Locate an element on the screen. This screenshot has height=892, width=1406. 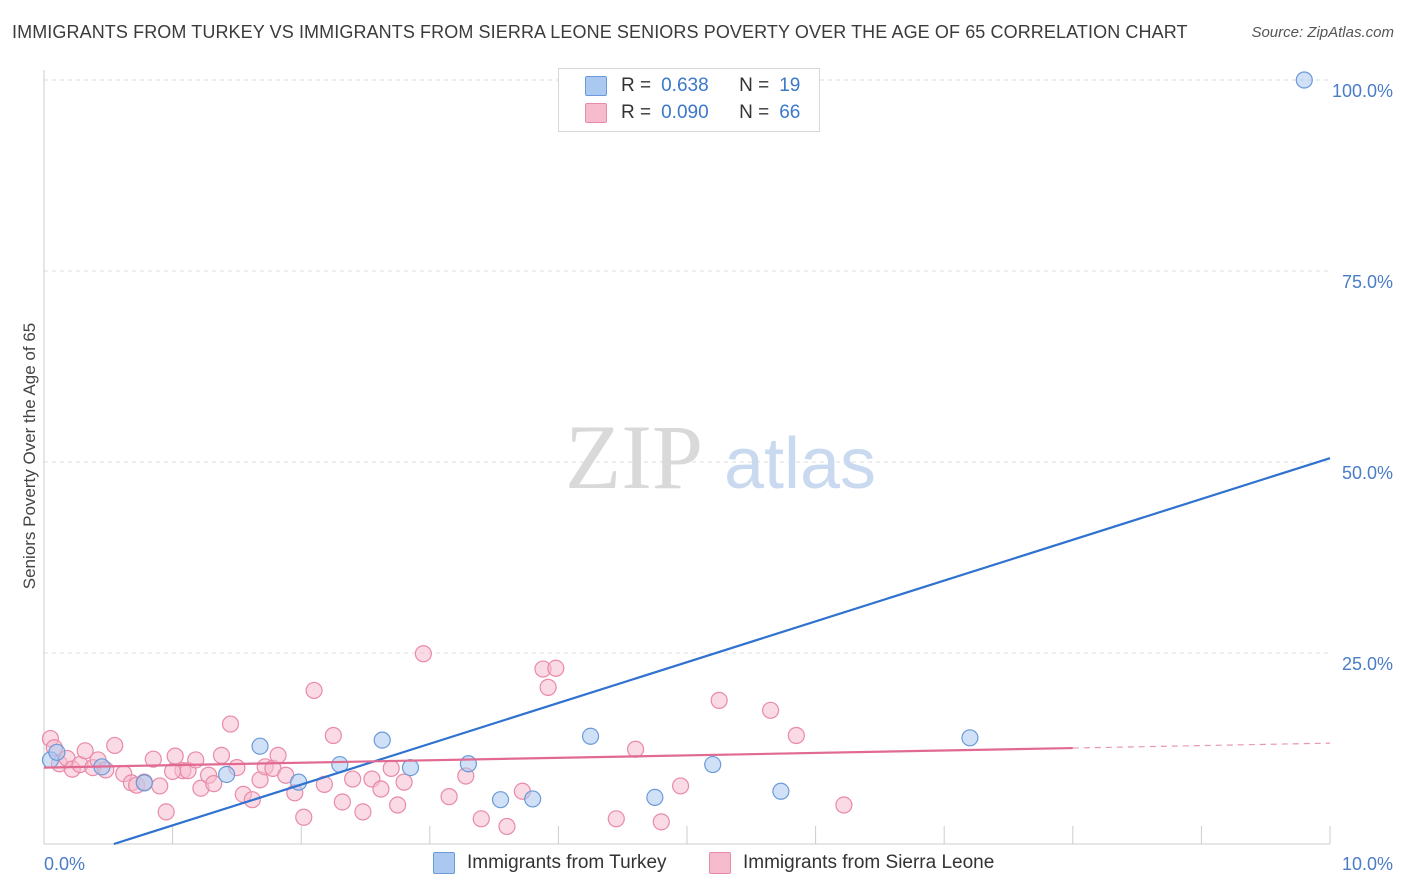
y-tick-label-3: 25.0% is located at coordinates (1367, 664).